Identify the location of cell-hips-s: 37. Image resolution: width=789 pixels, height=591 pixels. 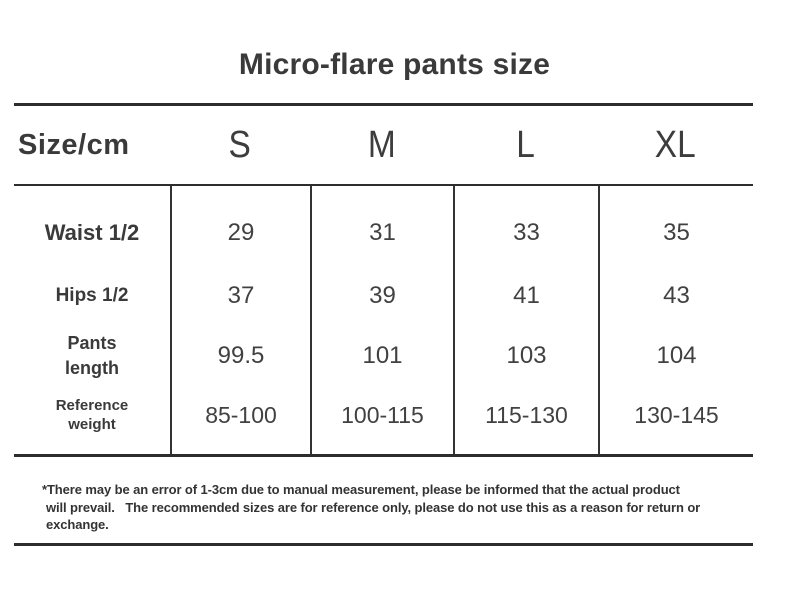
(240, 296).